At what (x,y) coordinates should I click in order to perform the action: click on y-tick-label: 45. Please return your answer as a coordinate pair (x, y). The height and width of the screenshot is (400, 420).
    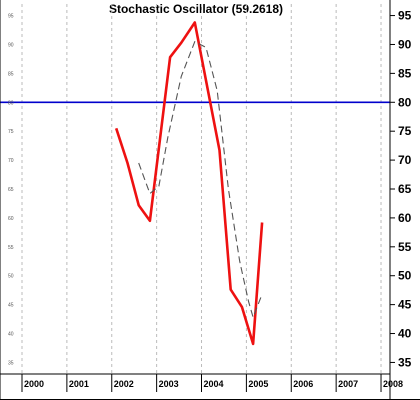
    Looking at the image, I should click on (405, 305).